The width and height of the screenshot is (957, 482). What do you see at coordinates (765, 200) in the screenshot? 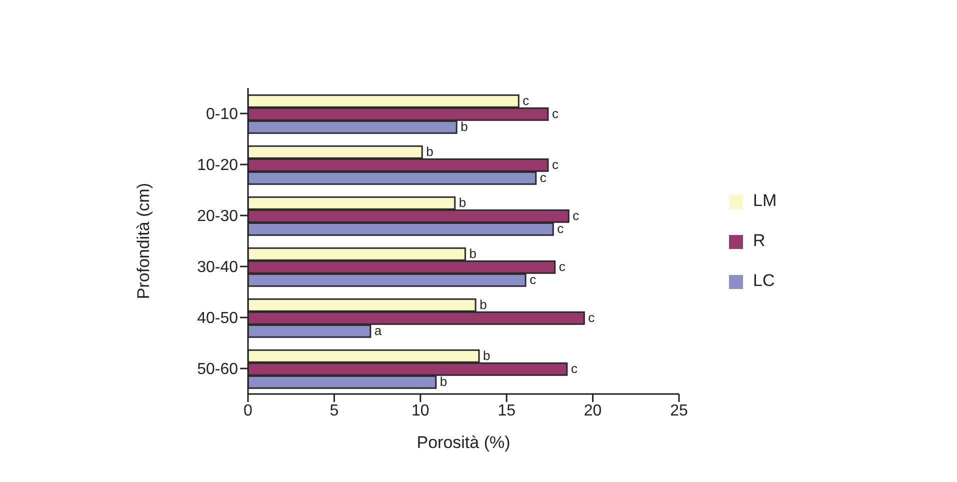
I see `legend-label: LM` at bounding box center [765, 200].